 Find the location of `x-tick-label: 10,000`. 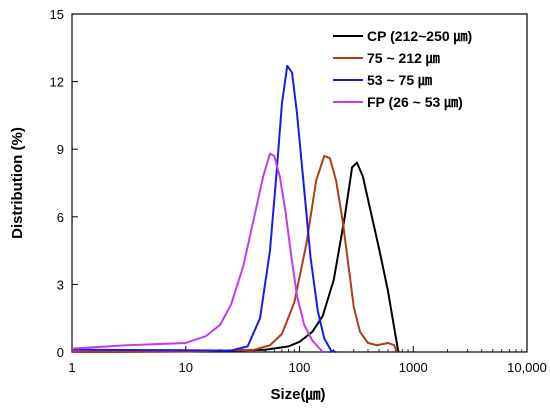

x-tick-label: 10,000 is located at coordinates (527, 367).